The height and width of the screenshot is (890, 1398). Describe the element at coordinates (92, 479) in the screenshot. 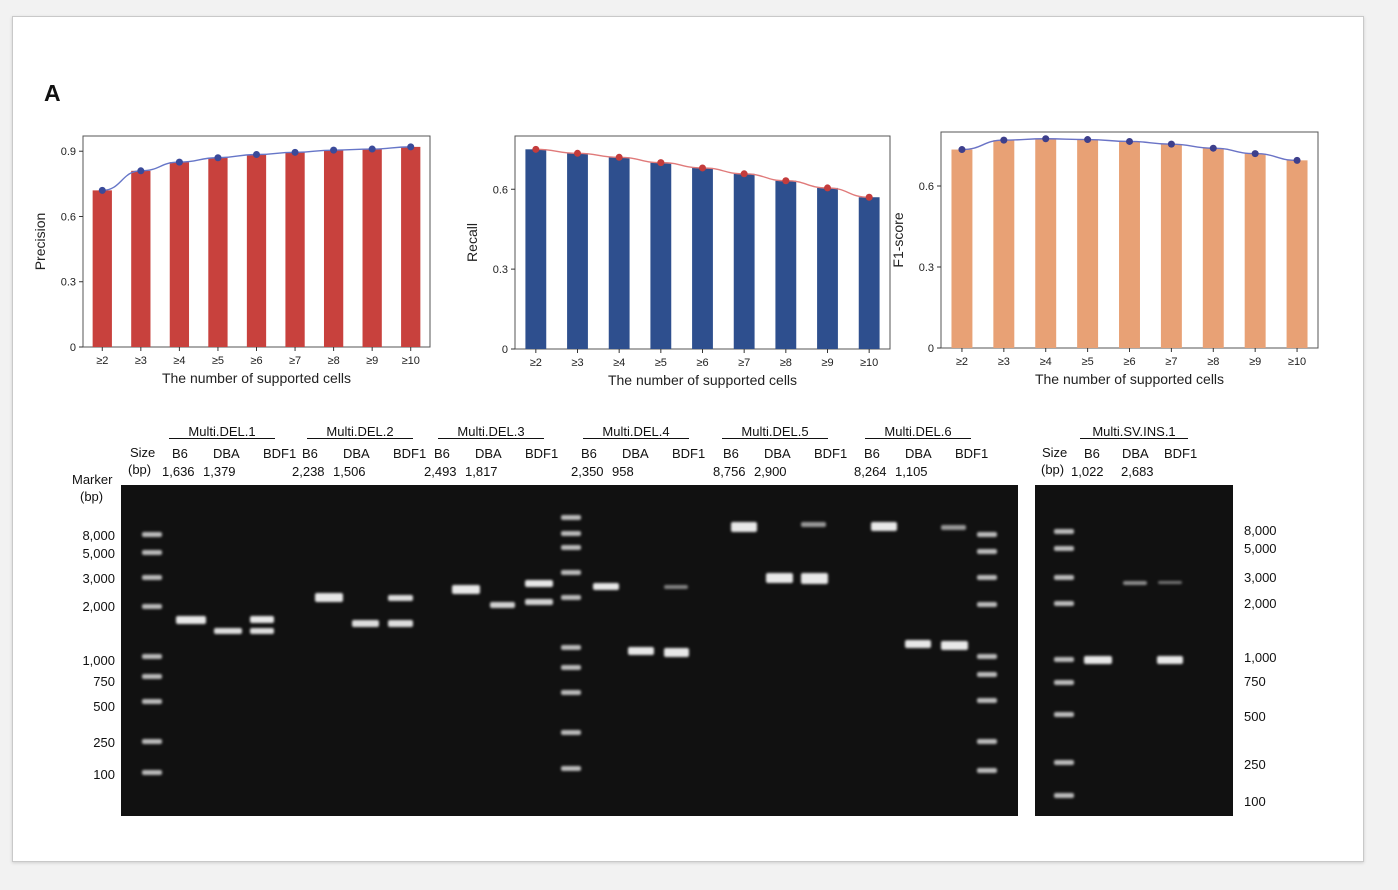

I see `marker-label: Marker` at that location.